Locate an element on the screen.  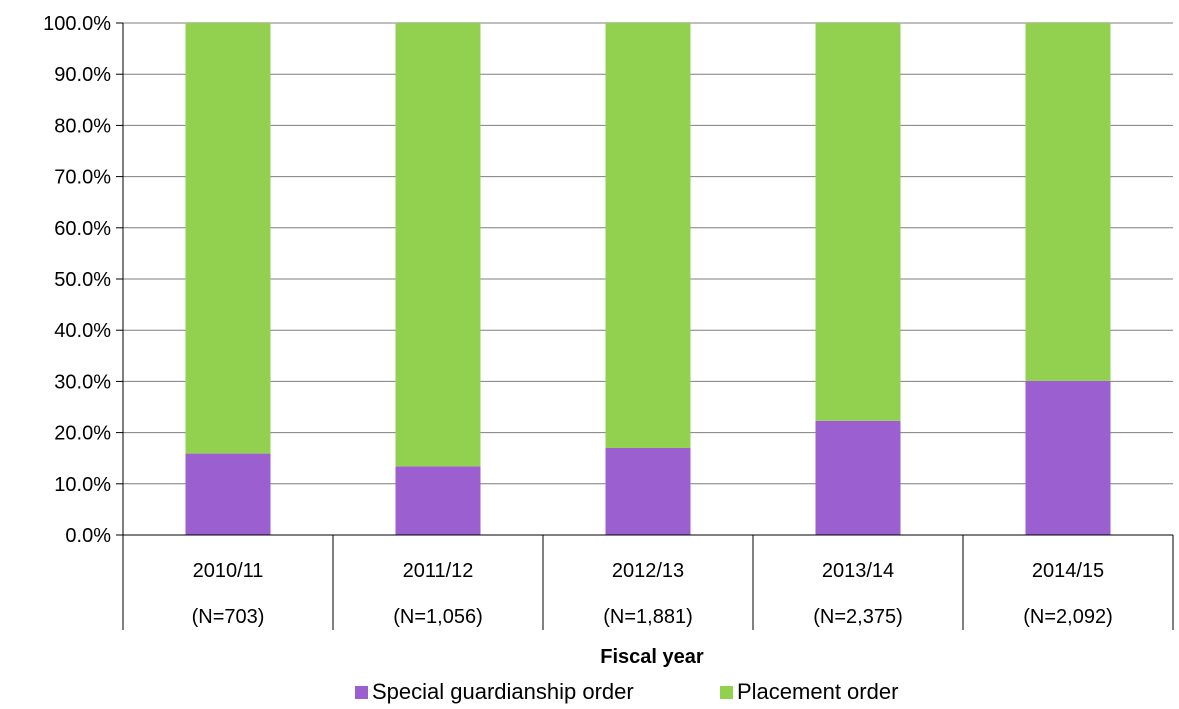
legend-label: Placement order is located at coordinates (817, 691).